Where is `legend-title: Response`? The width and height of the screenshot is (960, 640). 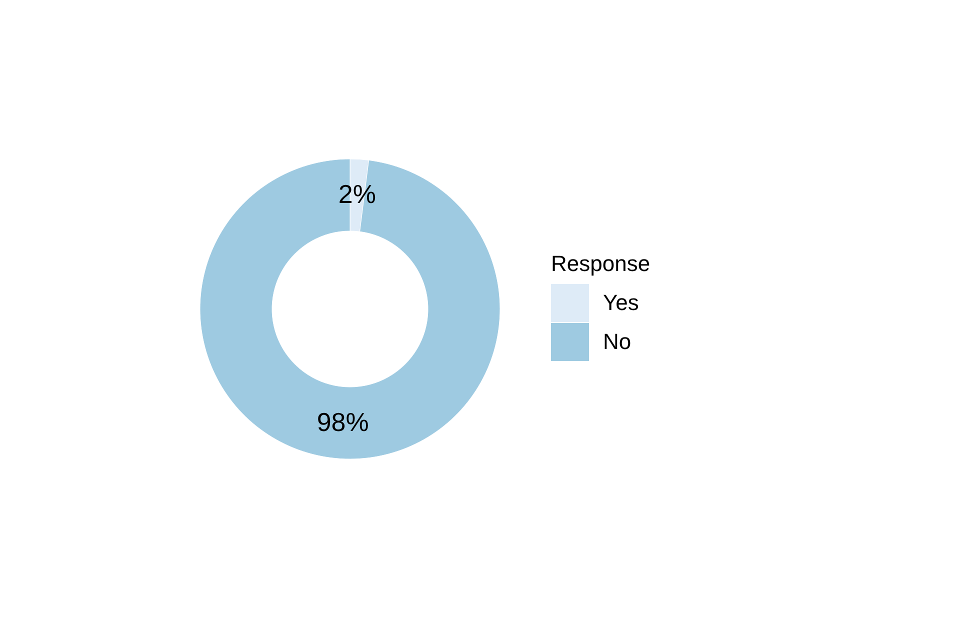 legend-title: Response is located at coordinates (600, 263).